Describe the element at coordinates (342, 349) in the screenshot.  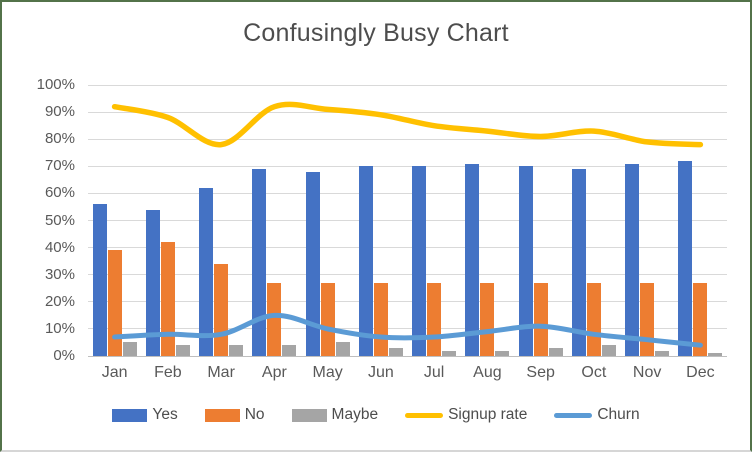
I see `bar-maybe-may` at that location.